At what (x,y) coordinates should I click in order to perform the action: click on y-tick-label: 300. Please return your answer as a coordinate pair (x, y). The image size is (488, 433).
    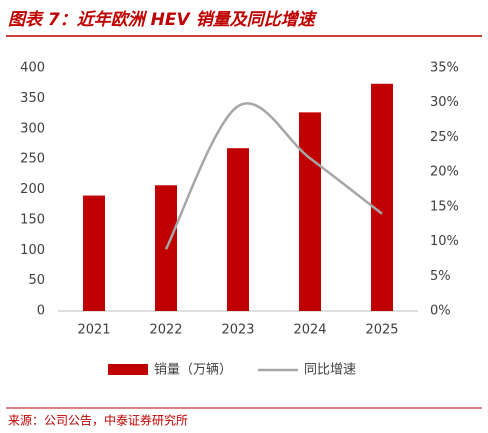
    Looking at the image, I should click on (32, 128).